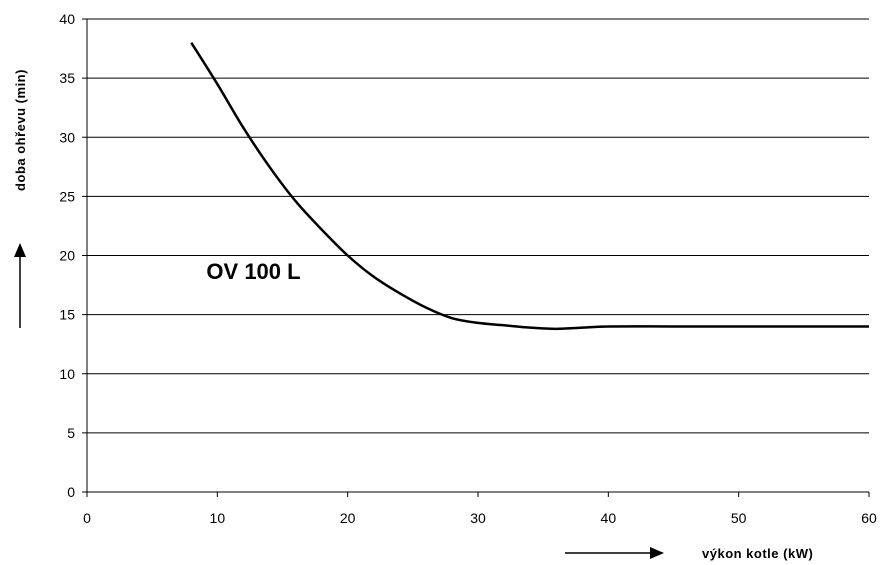 The width and height of the screenshot is (880, 565). I want to click on y-tick-label: 25, so click(67, 196).